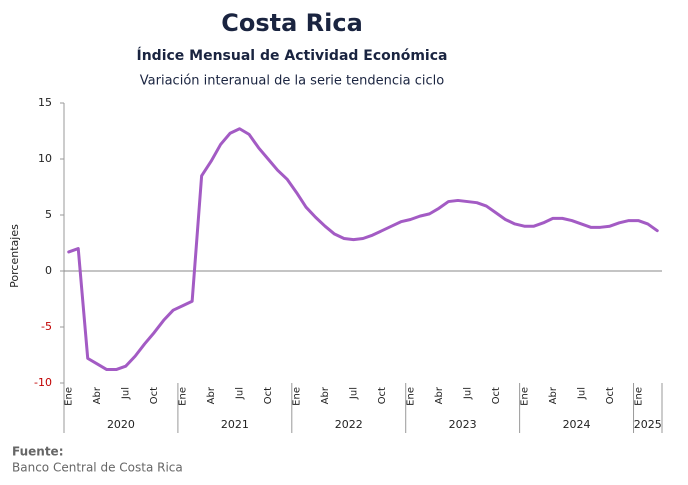 The height and width of the screenshot is (485, 688). Describe the element at coordinates (235, 424) in the screenshot. I see `year-label: 2021` at that location.